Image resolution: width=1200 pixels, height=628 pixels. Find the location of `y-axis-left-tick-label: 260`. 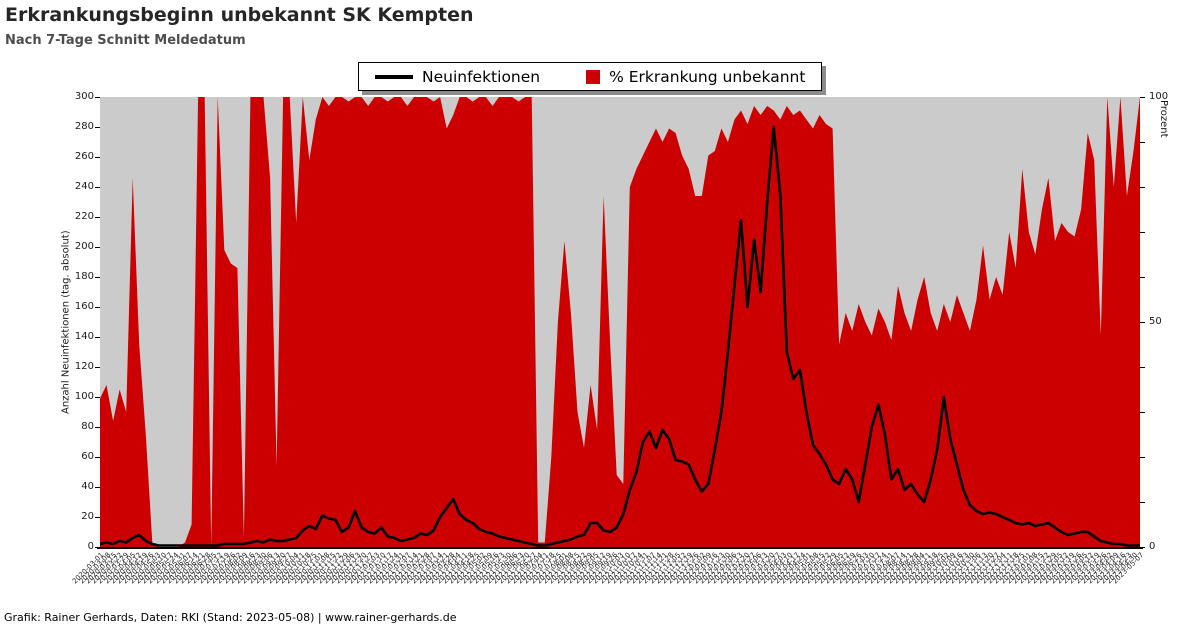

y-axis-left-tick-label: 260 is located at coordinates (84, 156).